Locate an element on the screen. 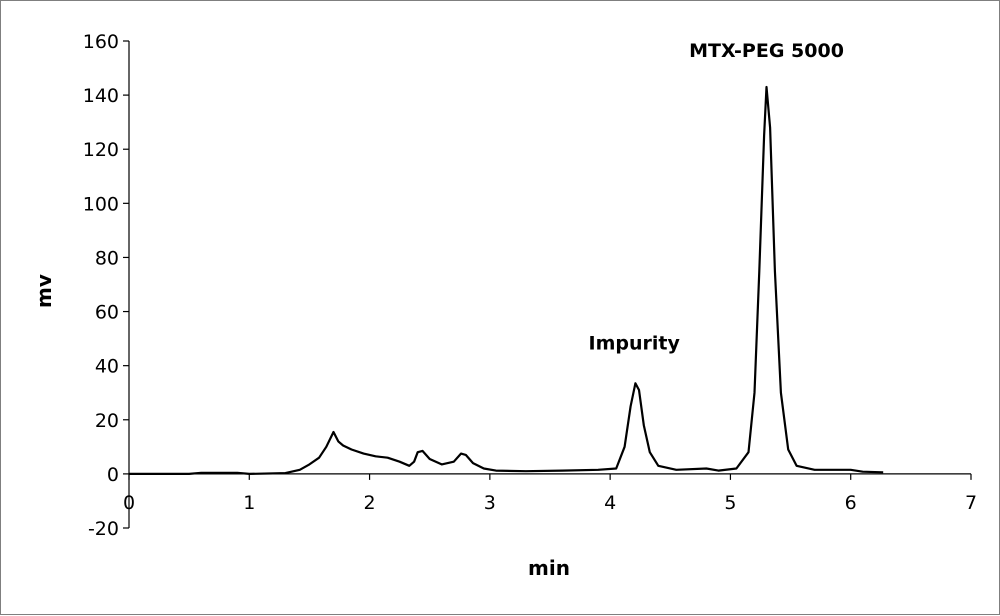 The image size is (1000, 616). x-axis-title: min is located at coordinates (549, 568).